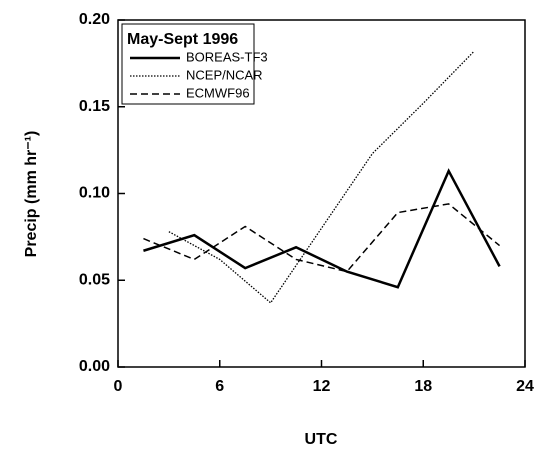 This screenshot has height=464, width=541. I want to click on x-axis-label: UTC, so click(321, 439).